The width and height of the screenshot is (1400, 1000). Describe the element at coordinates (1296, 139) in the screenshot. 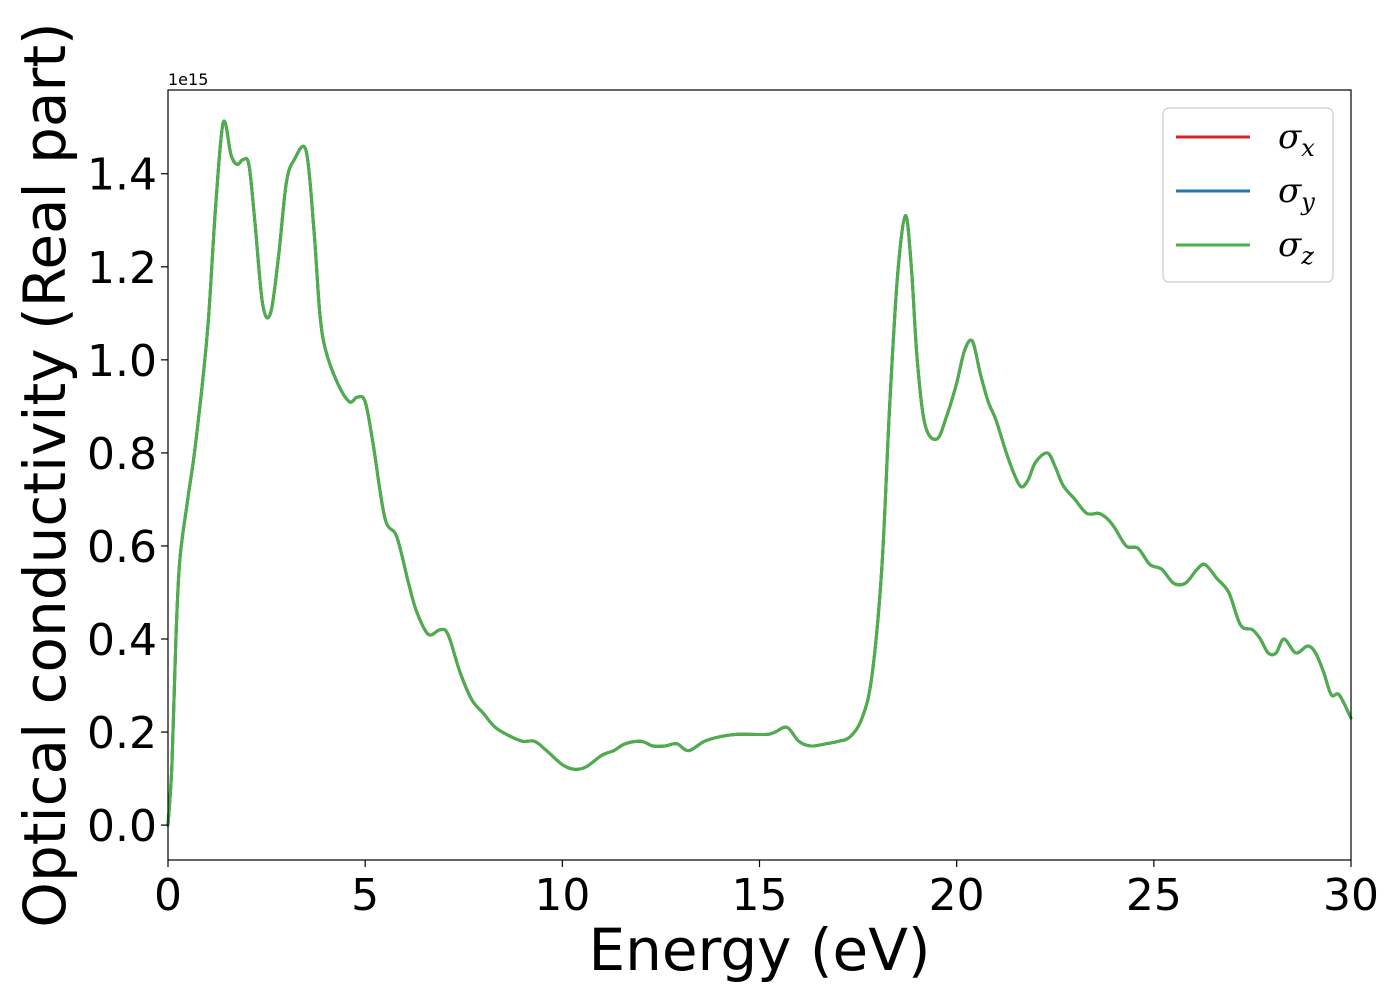

I see `legend-label: σx` at that location.